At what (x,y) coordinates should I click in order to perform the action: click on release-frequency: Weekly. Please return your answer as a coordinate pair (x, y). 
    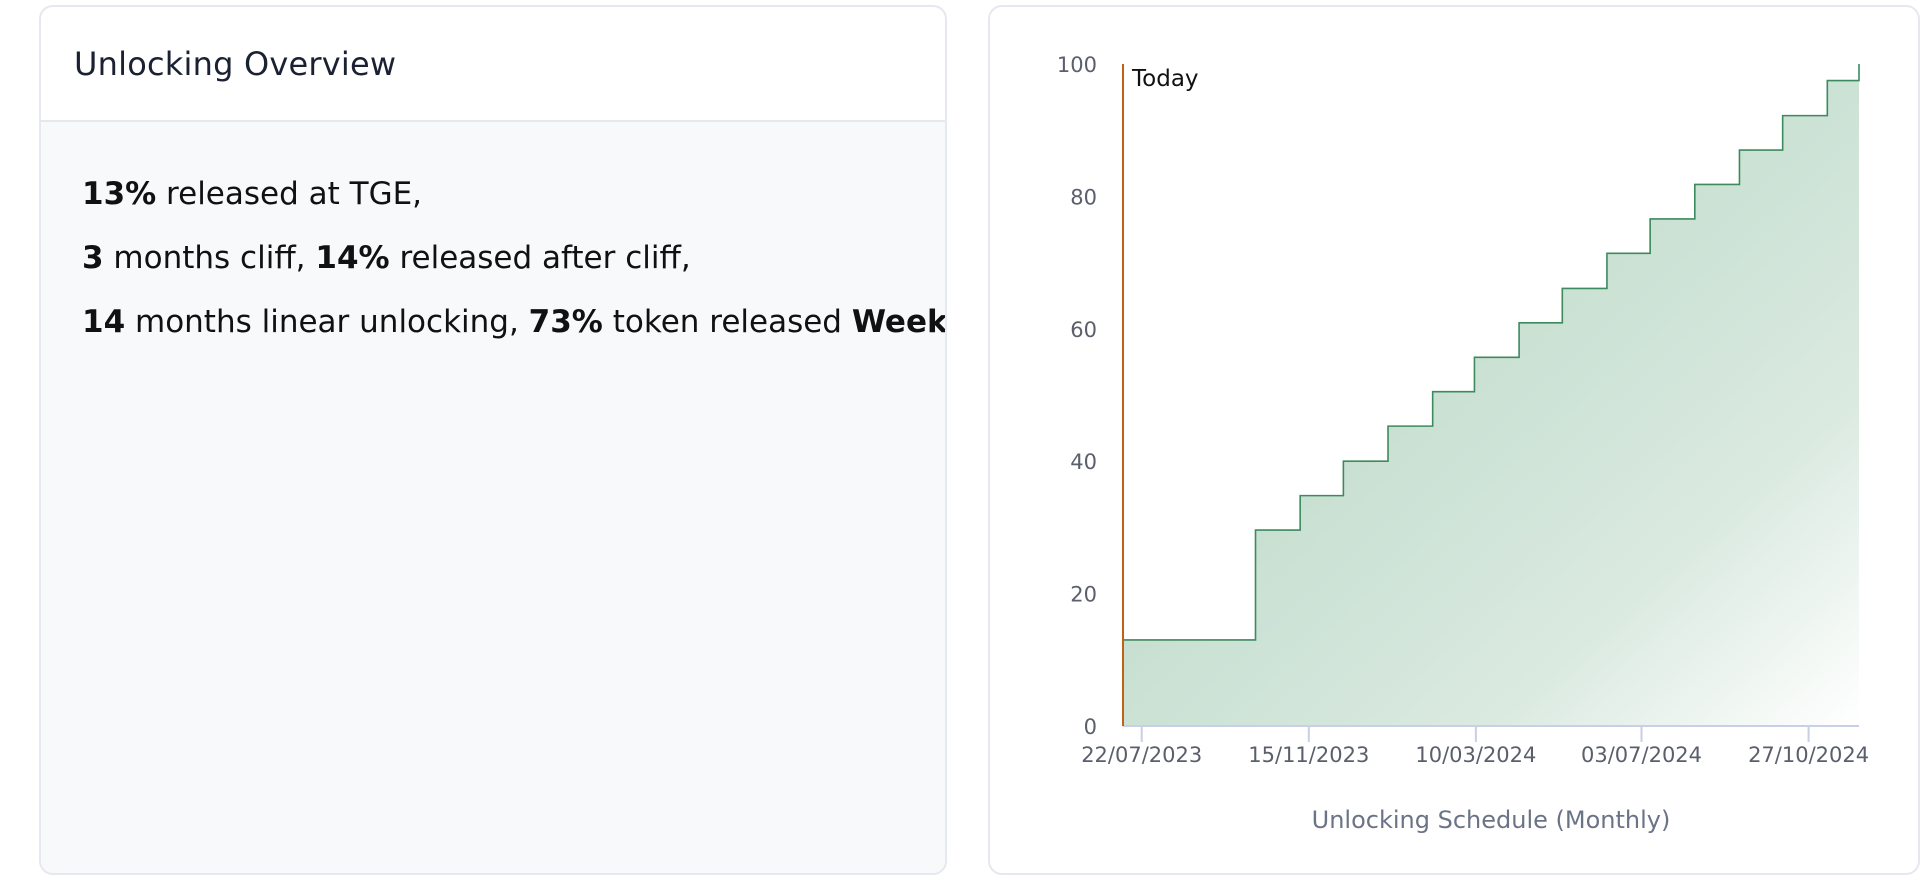
    Looking at the image, I should click on (899, 322).